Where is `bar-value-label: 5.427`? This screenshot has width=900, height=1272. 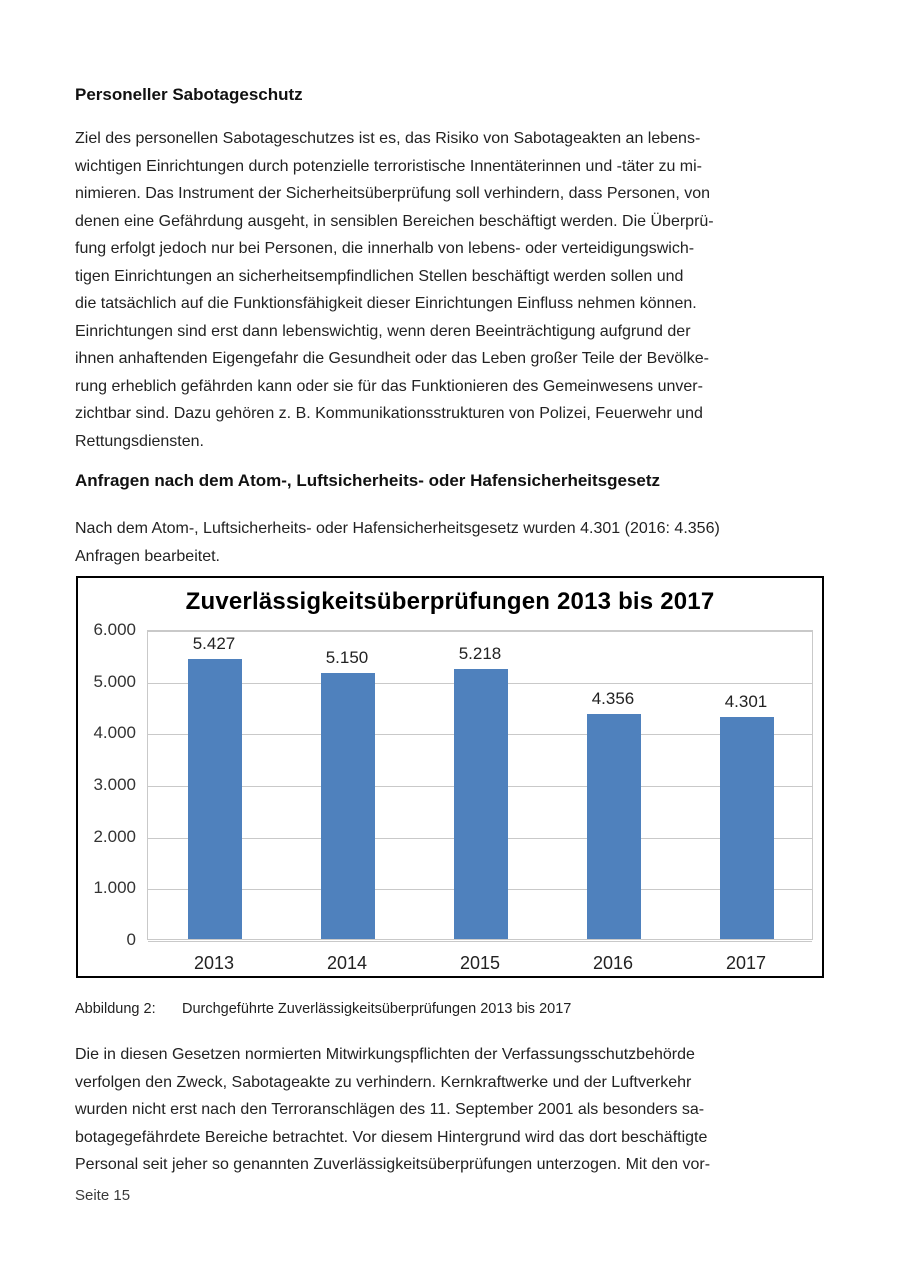 bar-value-label: 5.427 is located at coordinates (214, 643).